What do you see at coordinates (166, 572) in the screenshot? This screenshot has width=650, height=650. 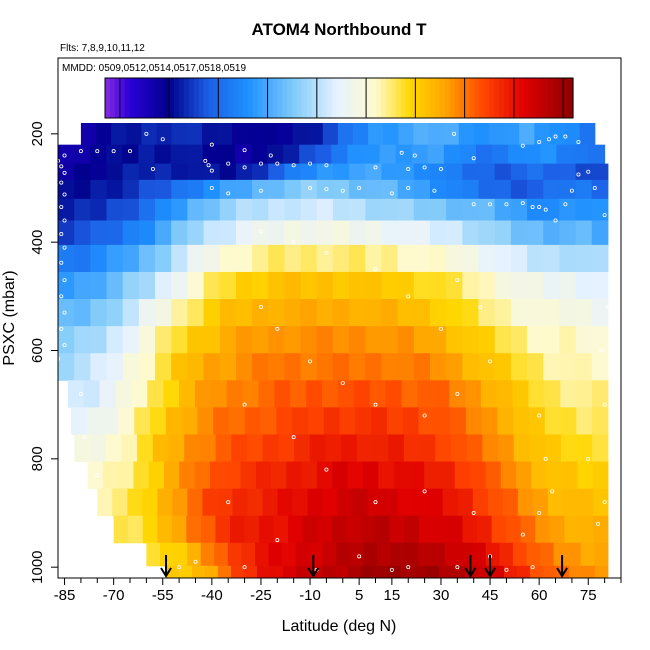 I see `arrow-head` at bounding box center [166, 572].